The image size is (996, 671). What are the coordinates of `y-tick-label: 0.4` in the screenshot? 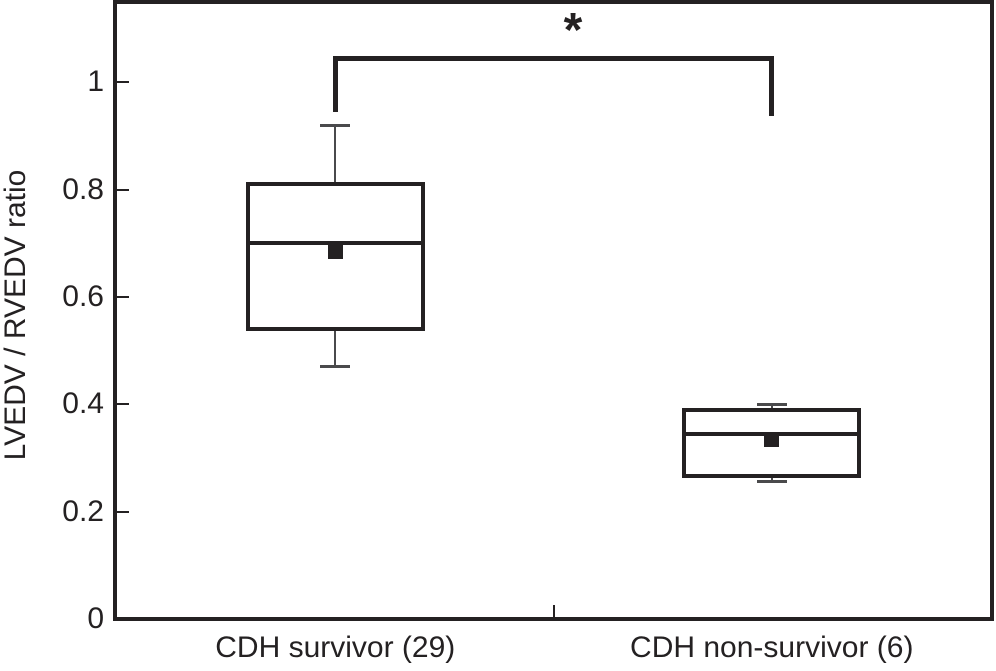 It's located at (83, 404).